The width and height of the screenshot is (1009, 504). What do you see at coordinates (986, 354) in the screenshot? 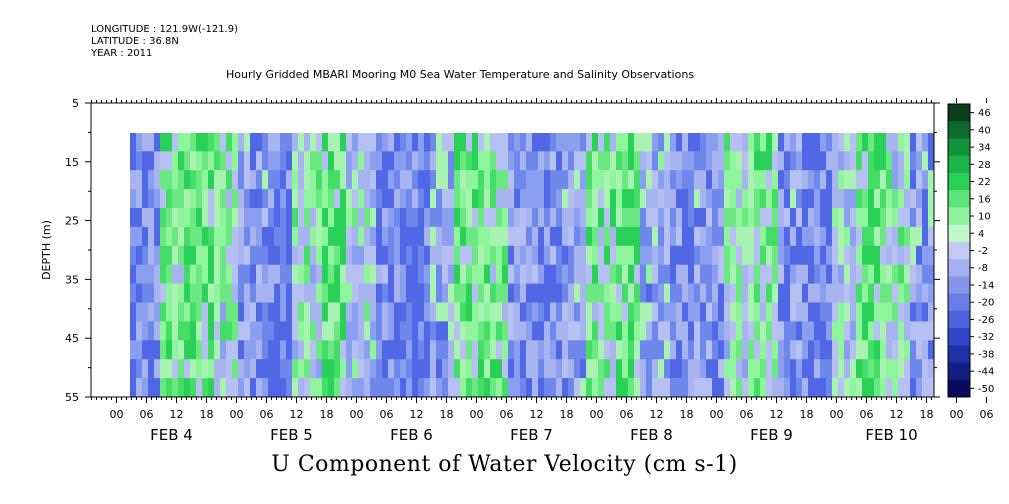
I see `colorbar-label: -38` at bounding box center [986, 354].